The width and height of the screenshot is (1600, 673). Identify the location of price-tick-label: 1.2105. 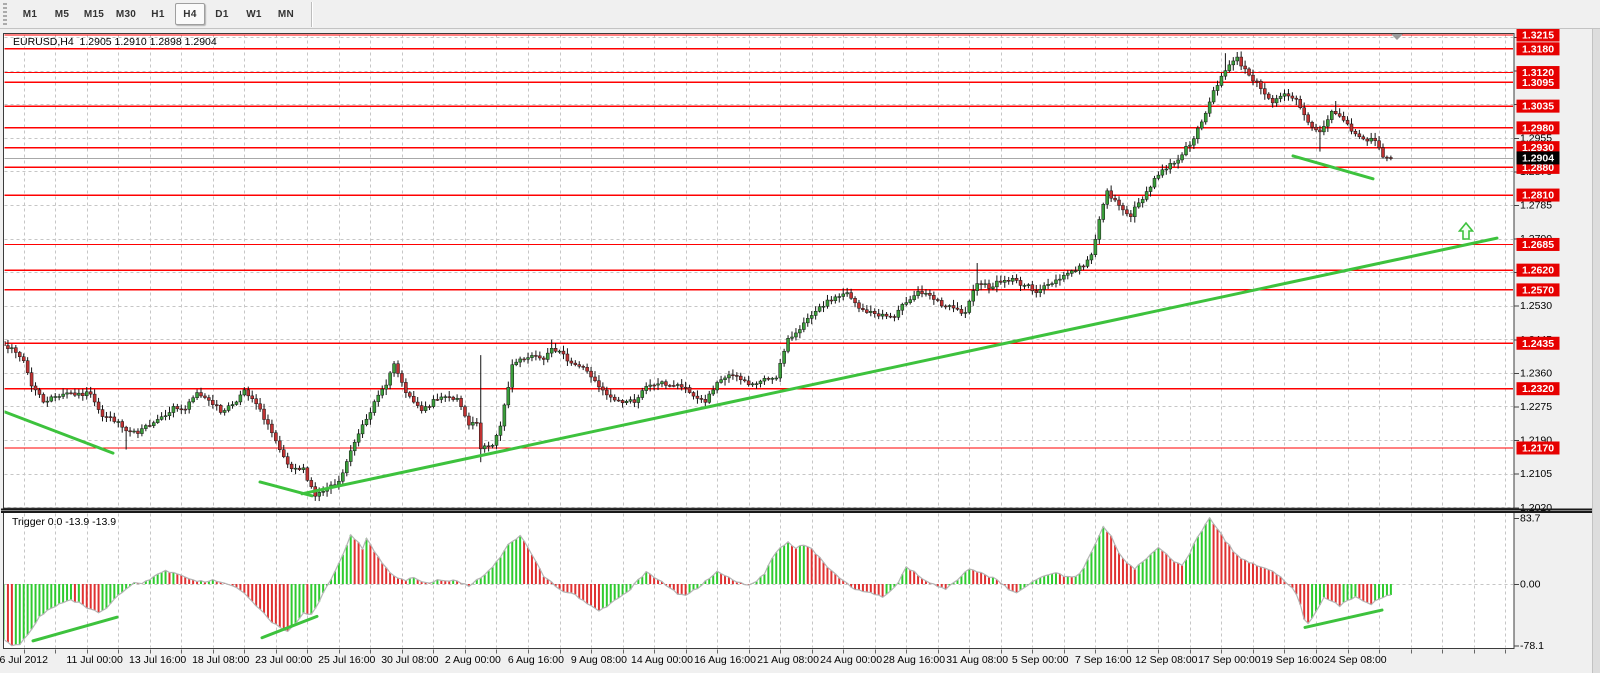
(1536, 474).